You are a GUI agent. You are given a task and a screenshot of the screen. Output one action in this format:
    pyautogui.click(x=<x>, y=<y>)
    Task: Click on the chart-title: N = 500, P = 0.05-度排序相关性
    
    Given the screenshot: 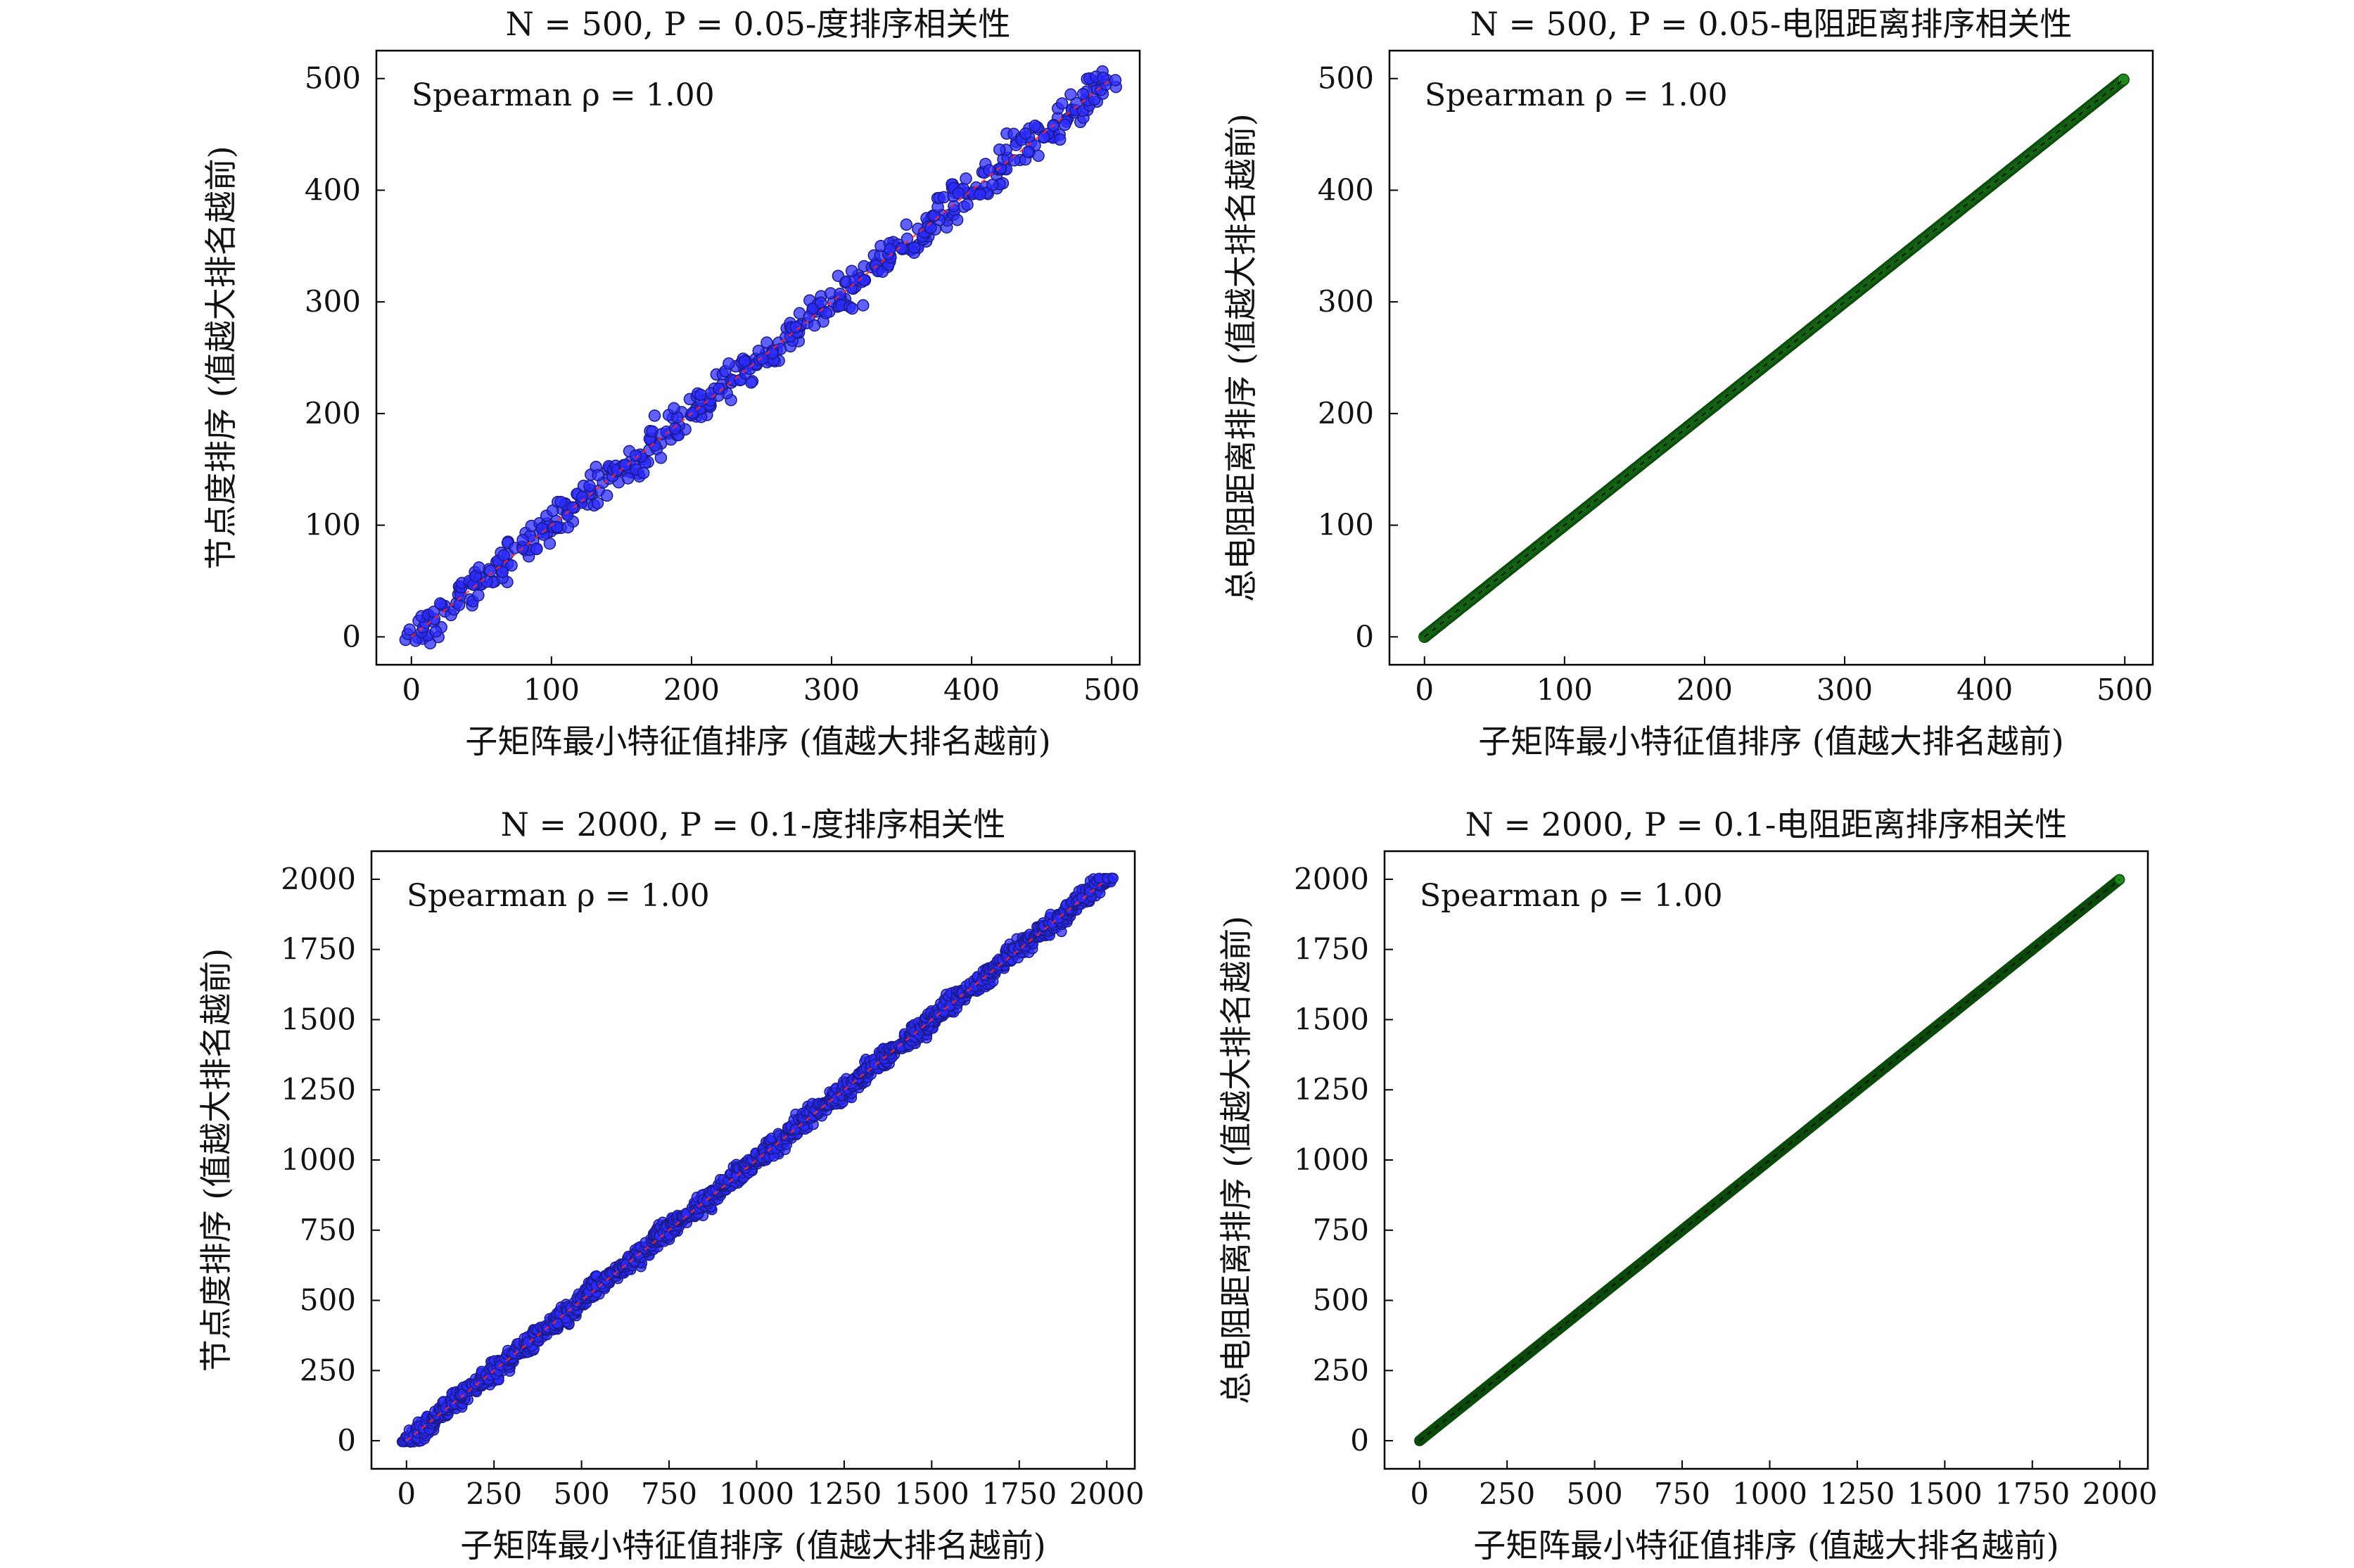 What is the action you would take?
    pyautogui.click(x=758, y=24)
    